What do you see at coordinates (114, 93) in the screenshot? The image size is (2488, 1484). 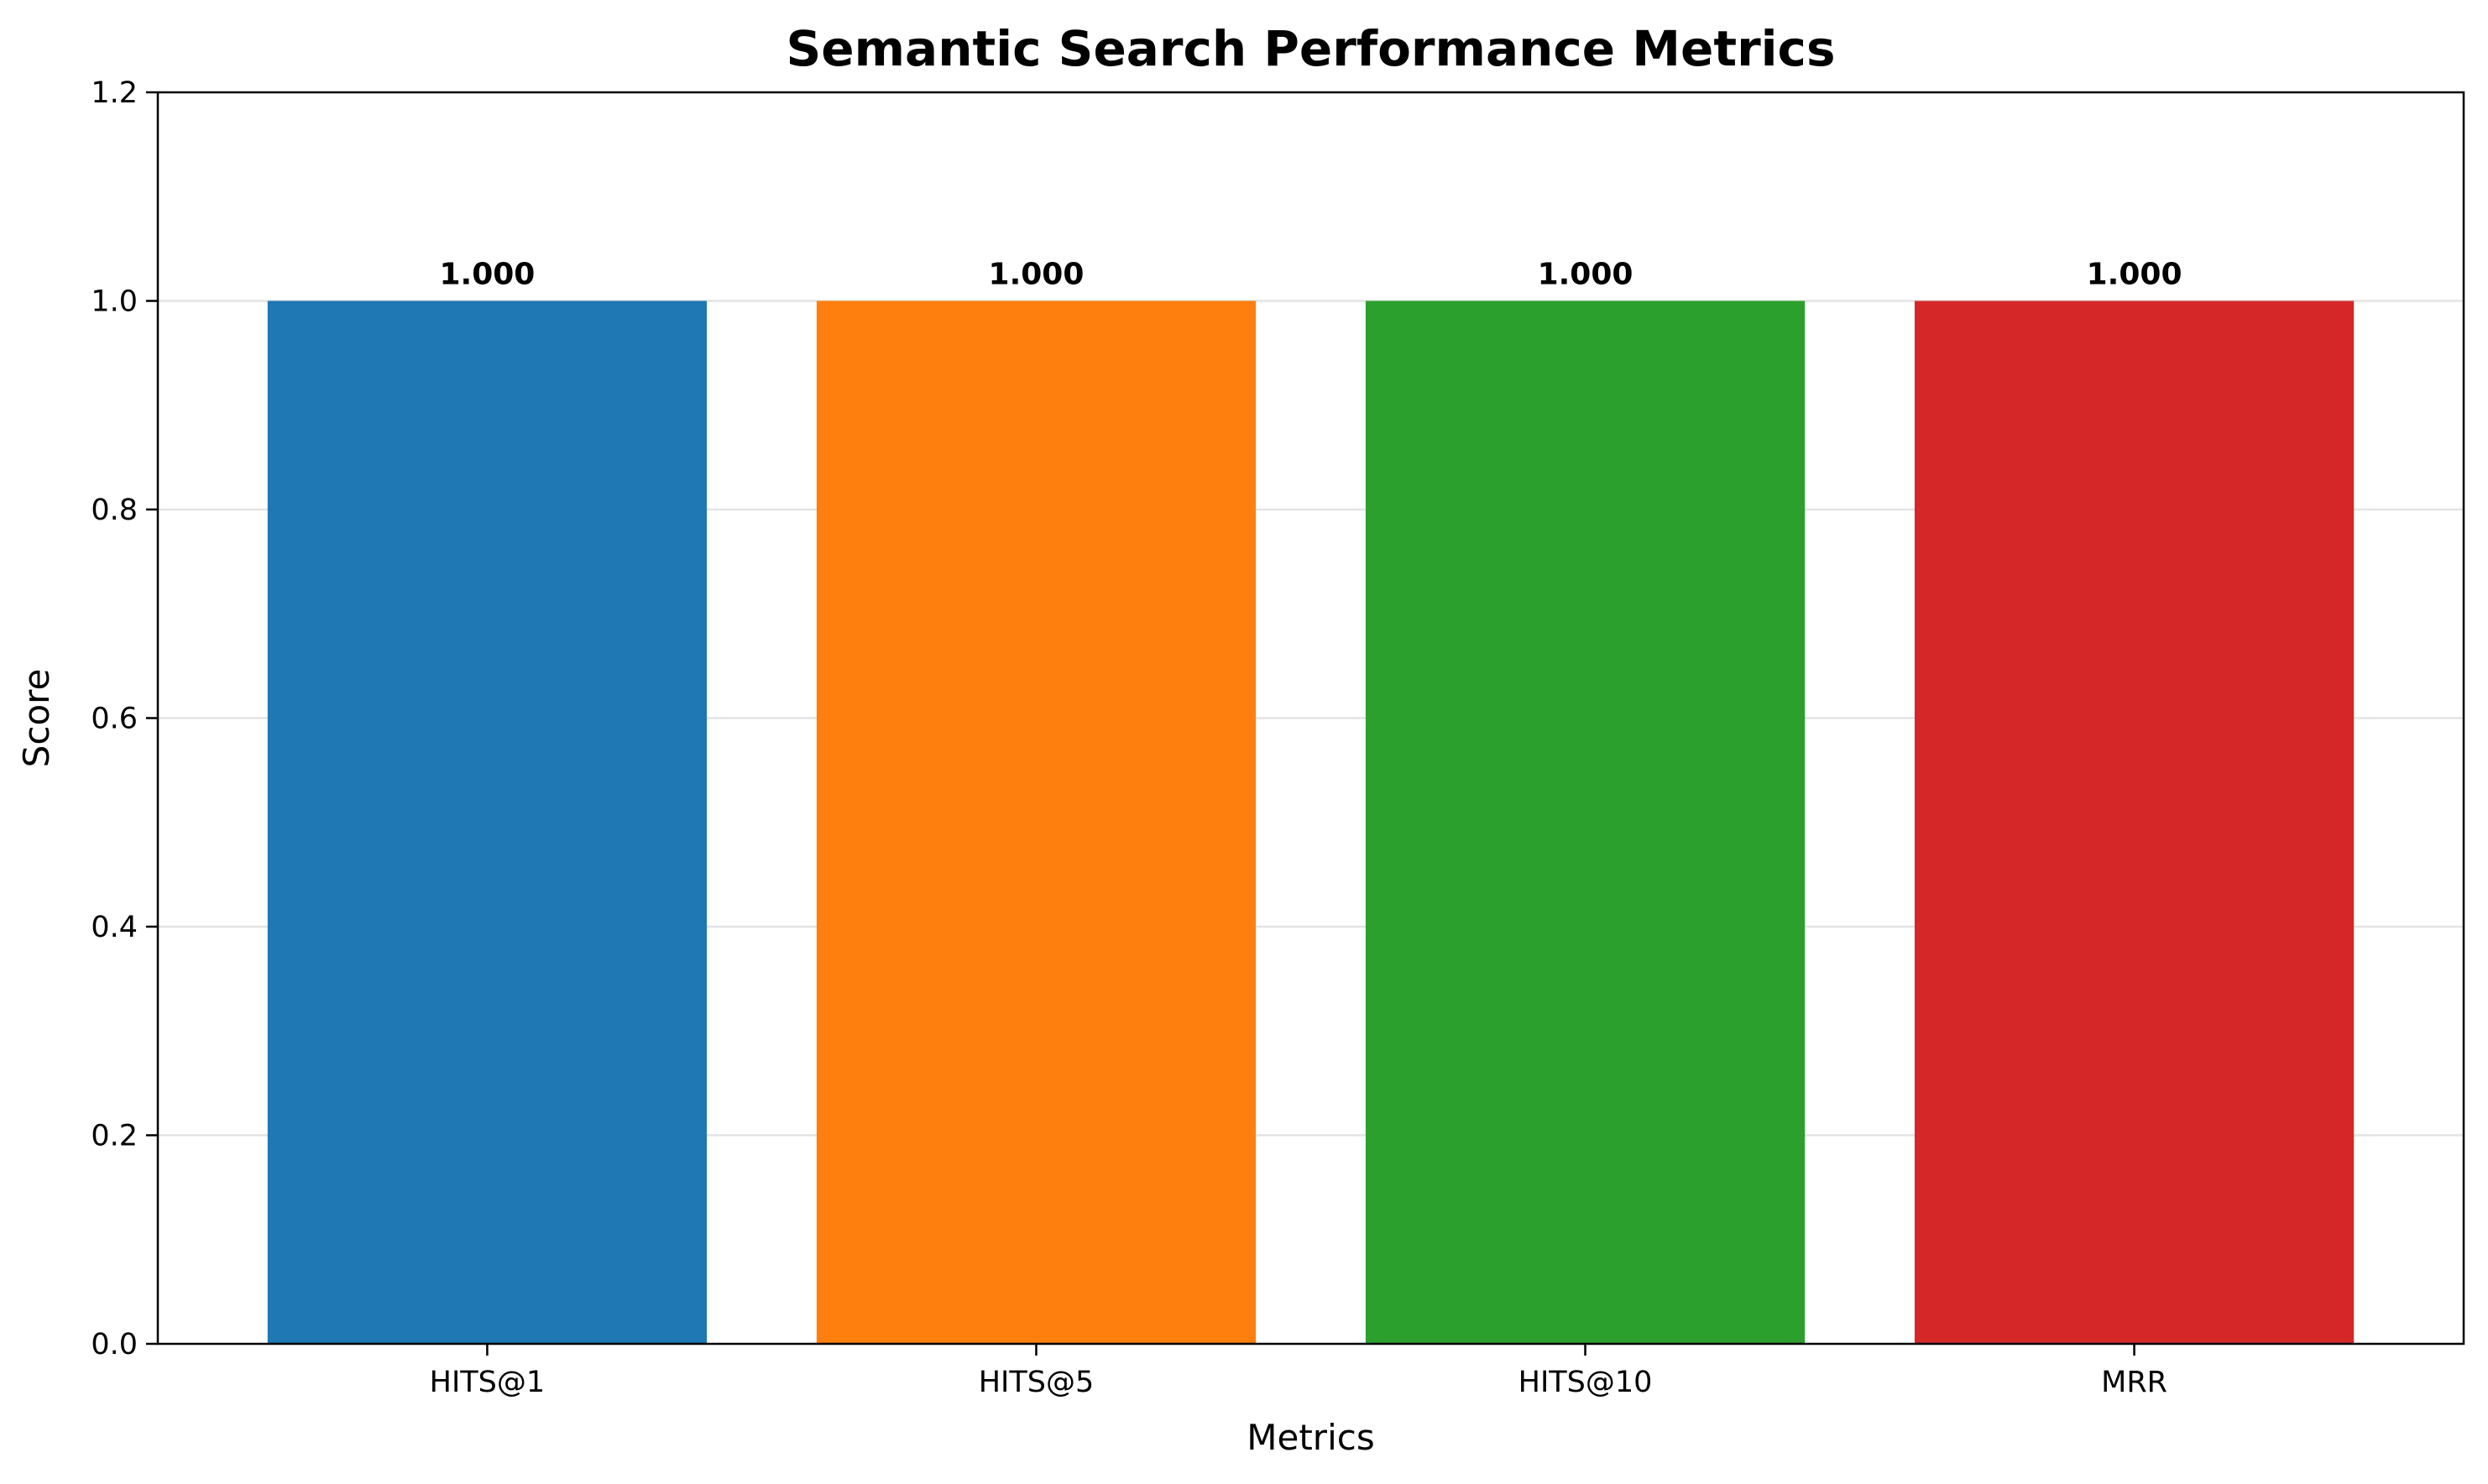 I see `y-tick-label: 1.2` at bounding box center [114, 93].